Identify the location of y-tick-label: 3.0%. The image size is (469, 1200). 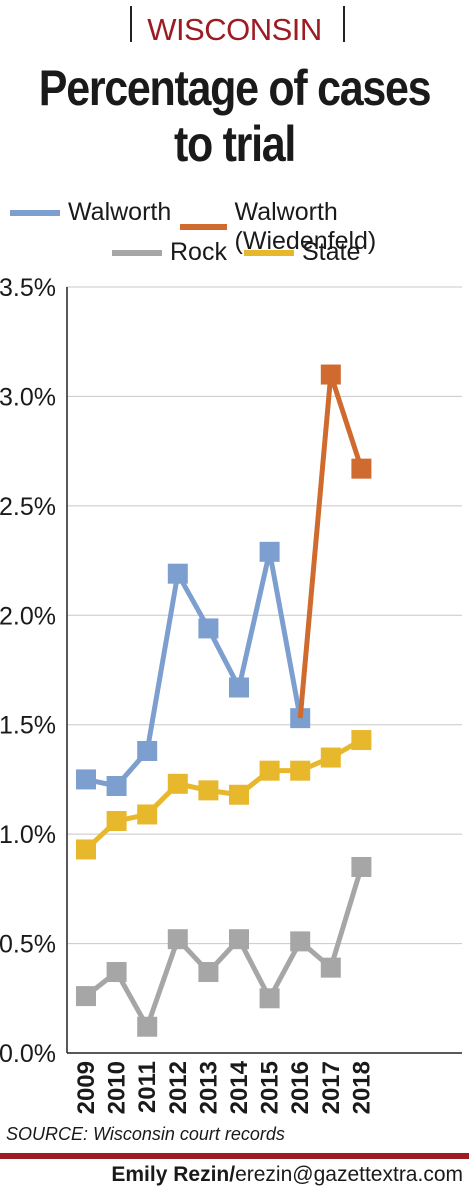
(28, 397).